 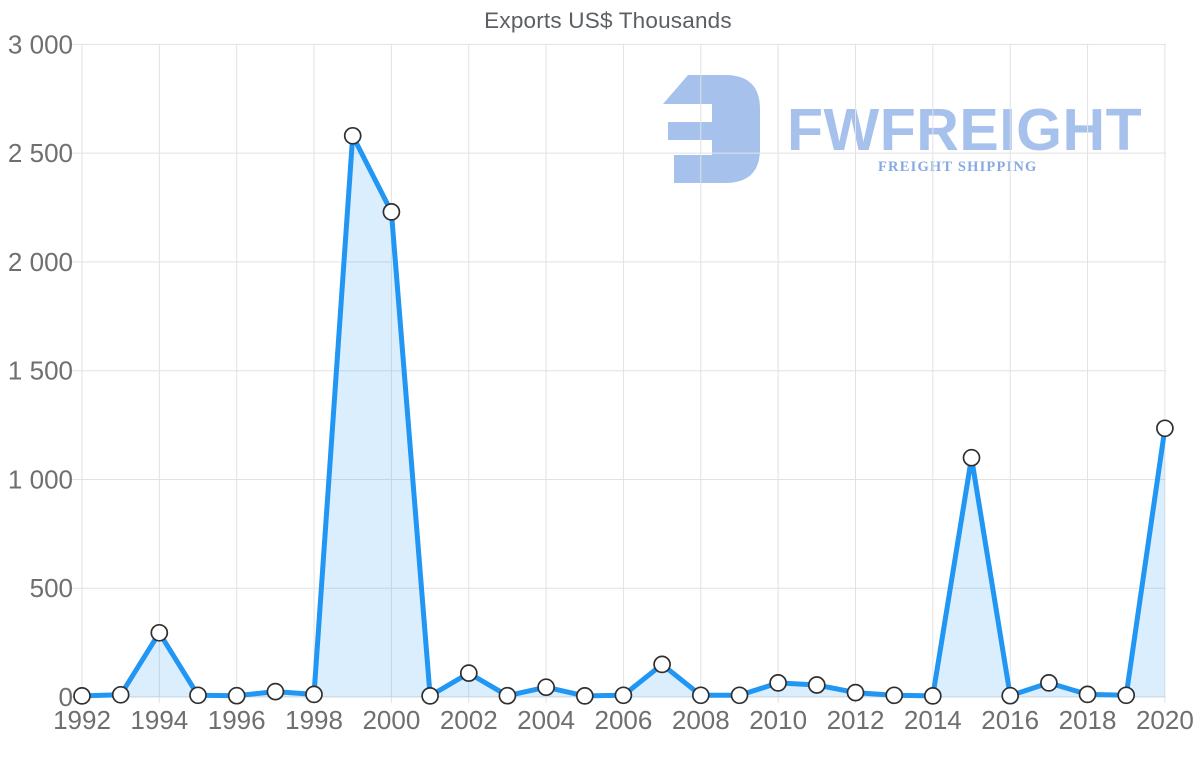 What do you see at coordinates (66, 697) in the screenshot?
I see `y-tick-label: 0` at bounding box center [66, 697].